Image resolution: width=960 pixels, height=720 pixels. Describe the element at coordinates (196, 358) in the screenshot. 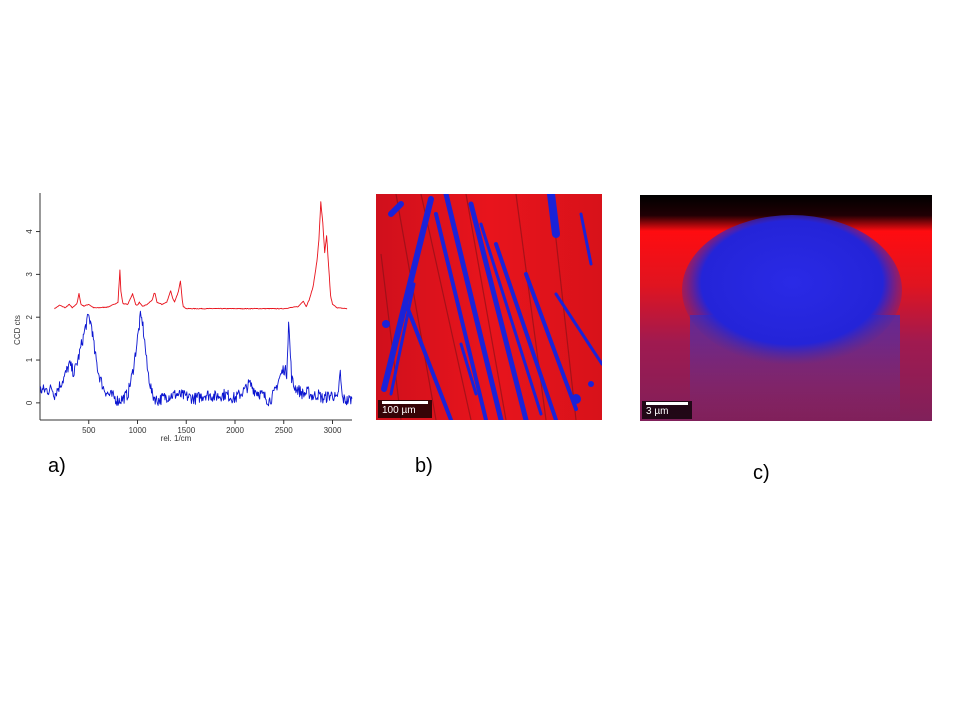

I see `series-line-blue` at that location.